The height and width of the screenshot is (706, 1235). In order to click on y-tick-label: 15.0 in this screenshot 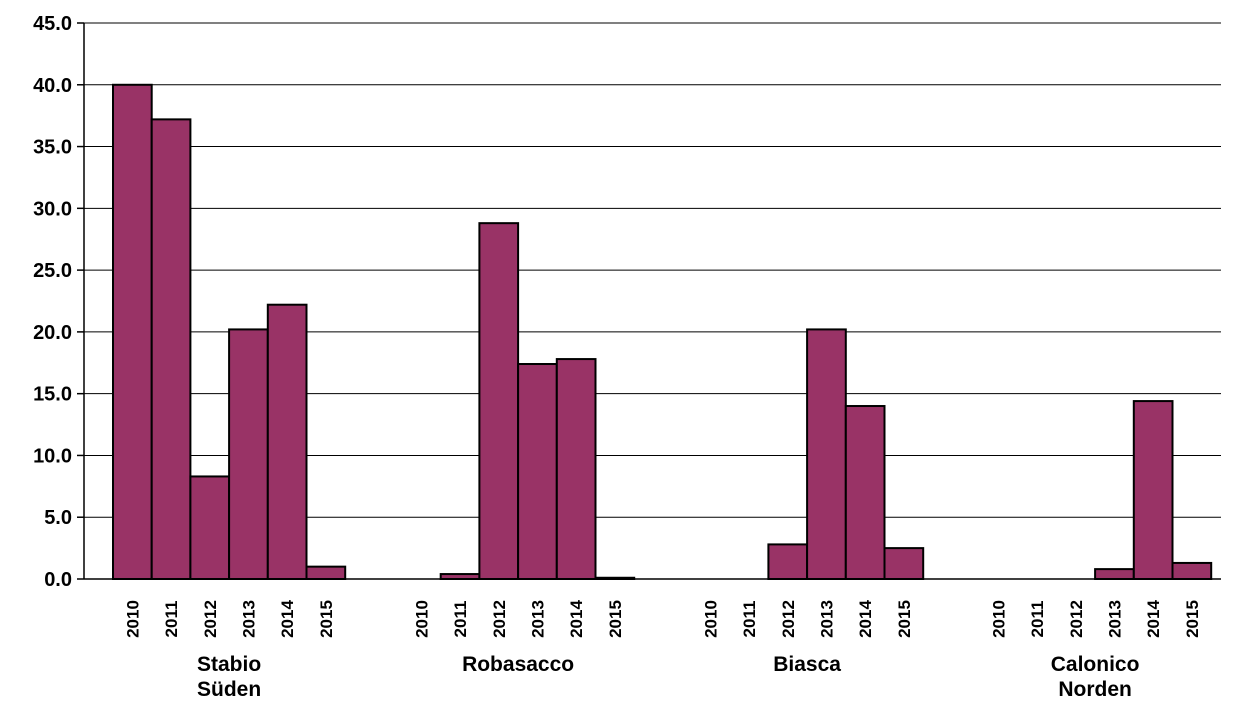, I will do `click(52, 395)`.